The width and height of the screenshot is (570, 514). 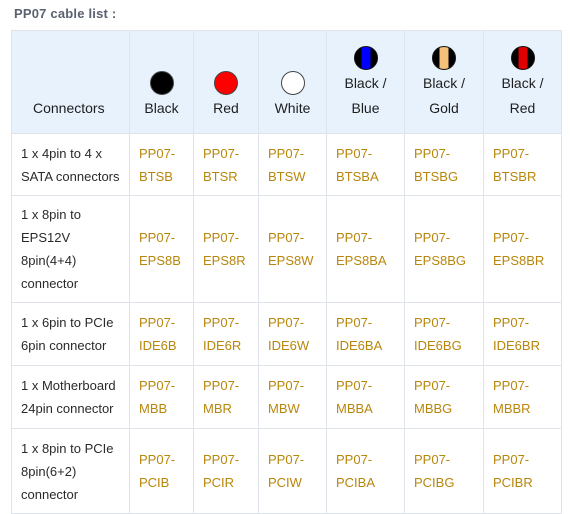 I want to click on part-number: PP07-BTSBA, so click(x=365, y=164).